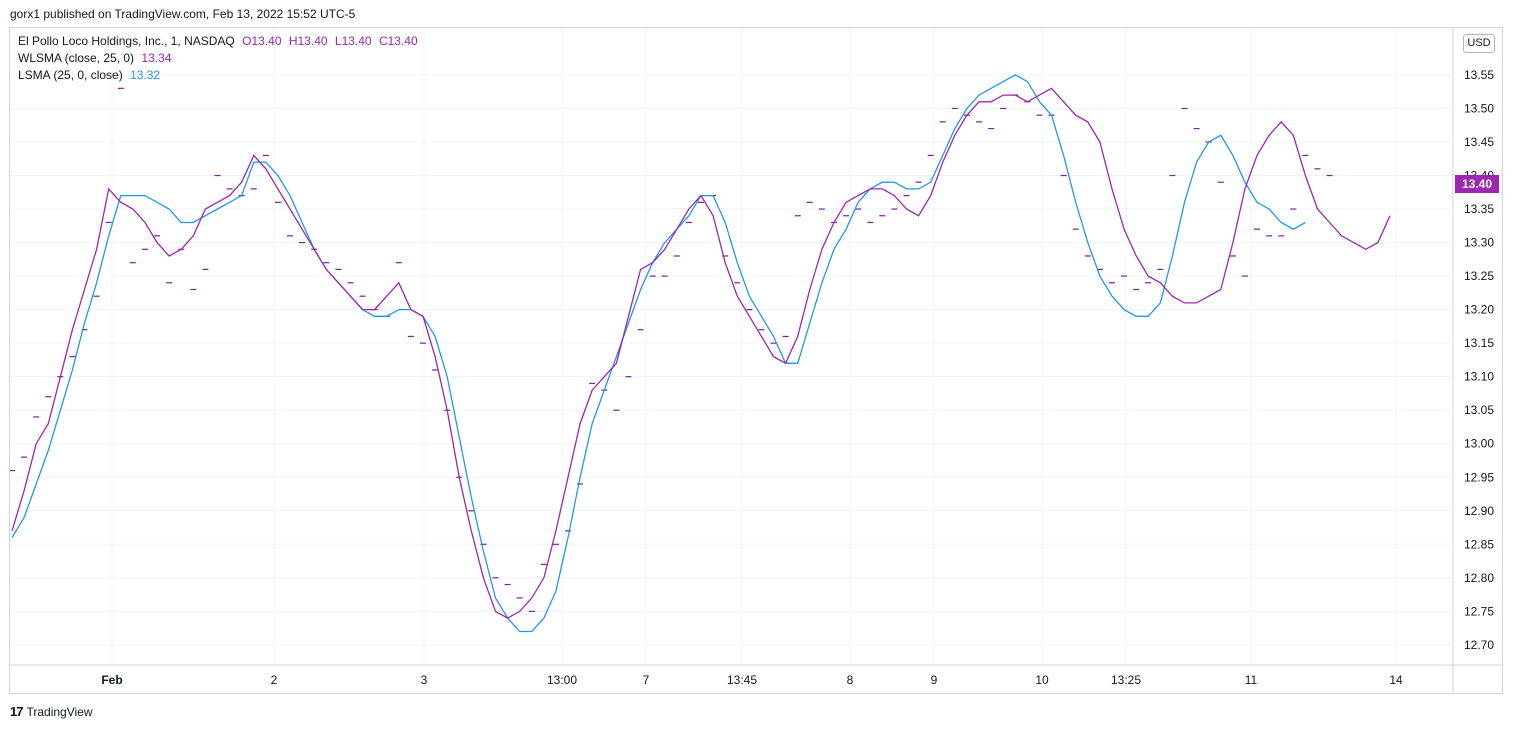 This screenshot has height=730, width=1514. Describe the element at coordinates (1479, 209) in the screenshot. I see `price-tick-label: 13.35` at that location.